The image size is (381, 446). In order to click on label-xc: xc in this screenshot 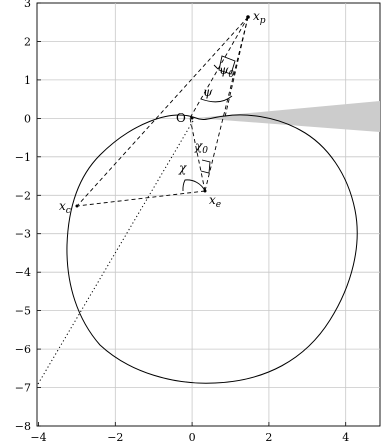, I will do `click(65, 207)`.